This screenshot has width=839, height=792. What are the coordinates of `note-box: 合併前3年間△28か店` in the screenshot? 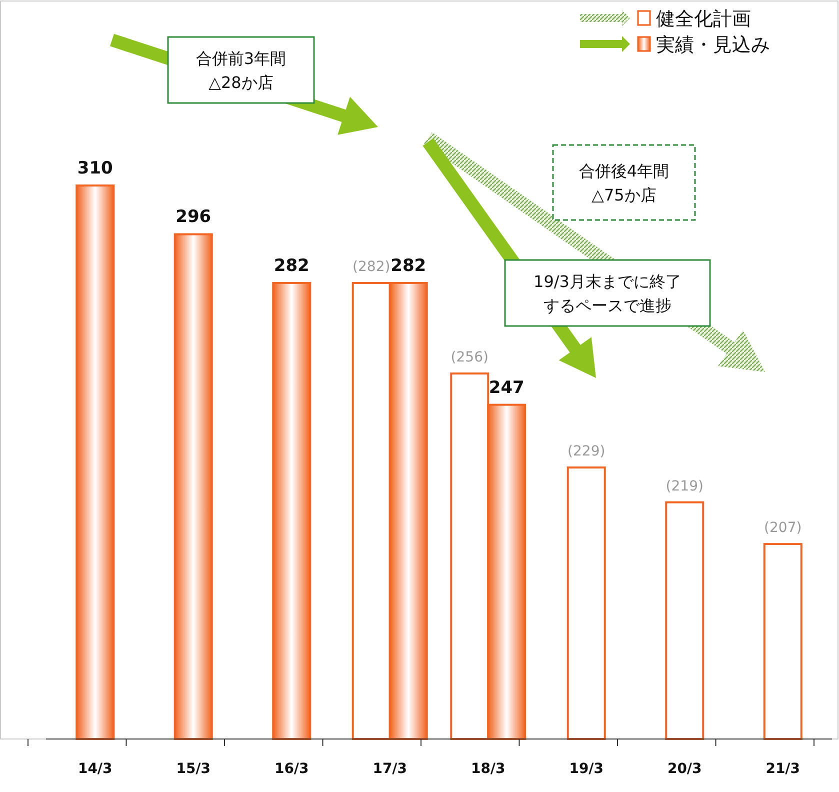 It's located at (241, 70).